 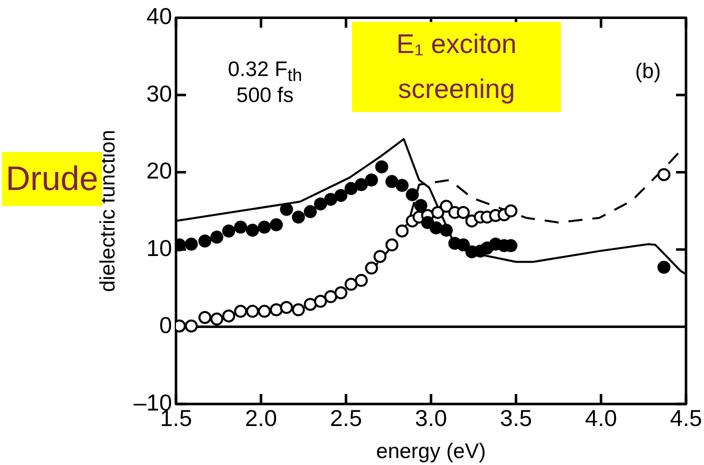 I want to click on y-tick-label: 30, so click(x=159, y=93).